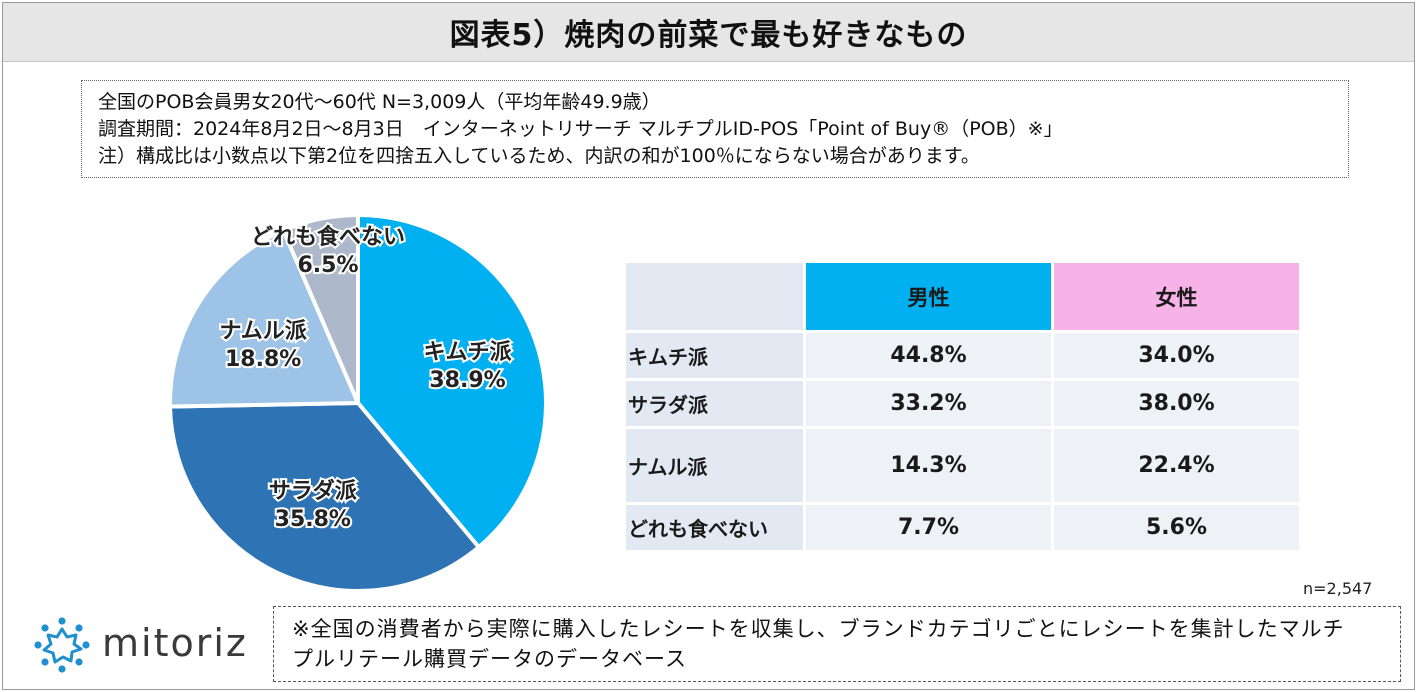 Image resolution: width=1417 pixels, height=692 pixels. Describe the element at coordinates (1176, 465) in the screenshot. I see `cell-namul-female: 22.4%` at that location.